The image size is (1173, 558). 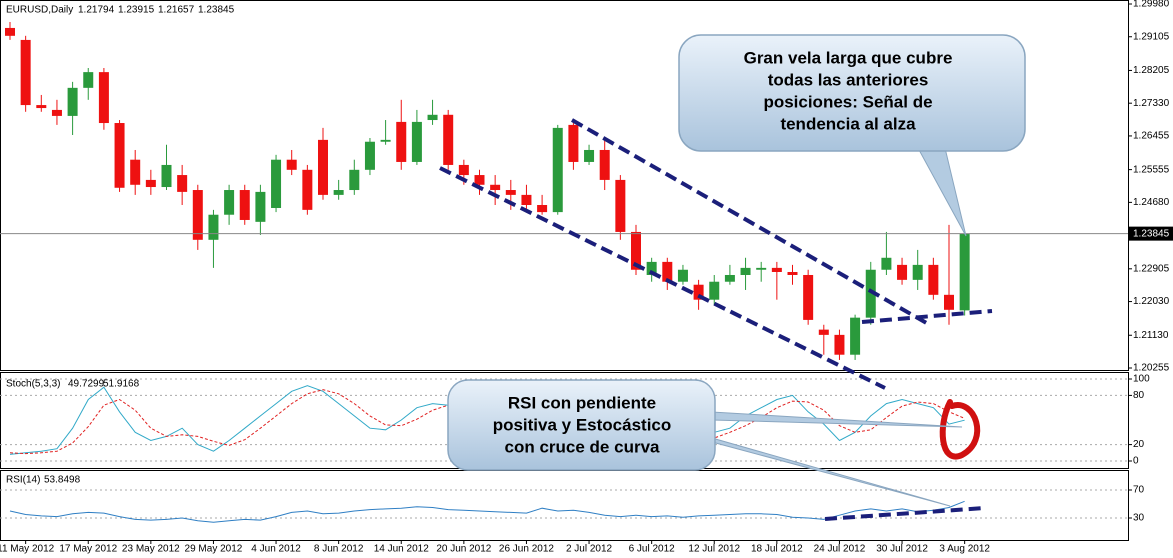 What do you see at coordinates (1139, 518) in the screenshot?
I see `y-tick-label: 30` at bounding box center [1139, 518].